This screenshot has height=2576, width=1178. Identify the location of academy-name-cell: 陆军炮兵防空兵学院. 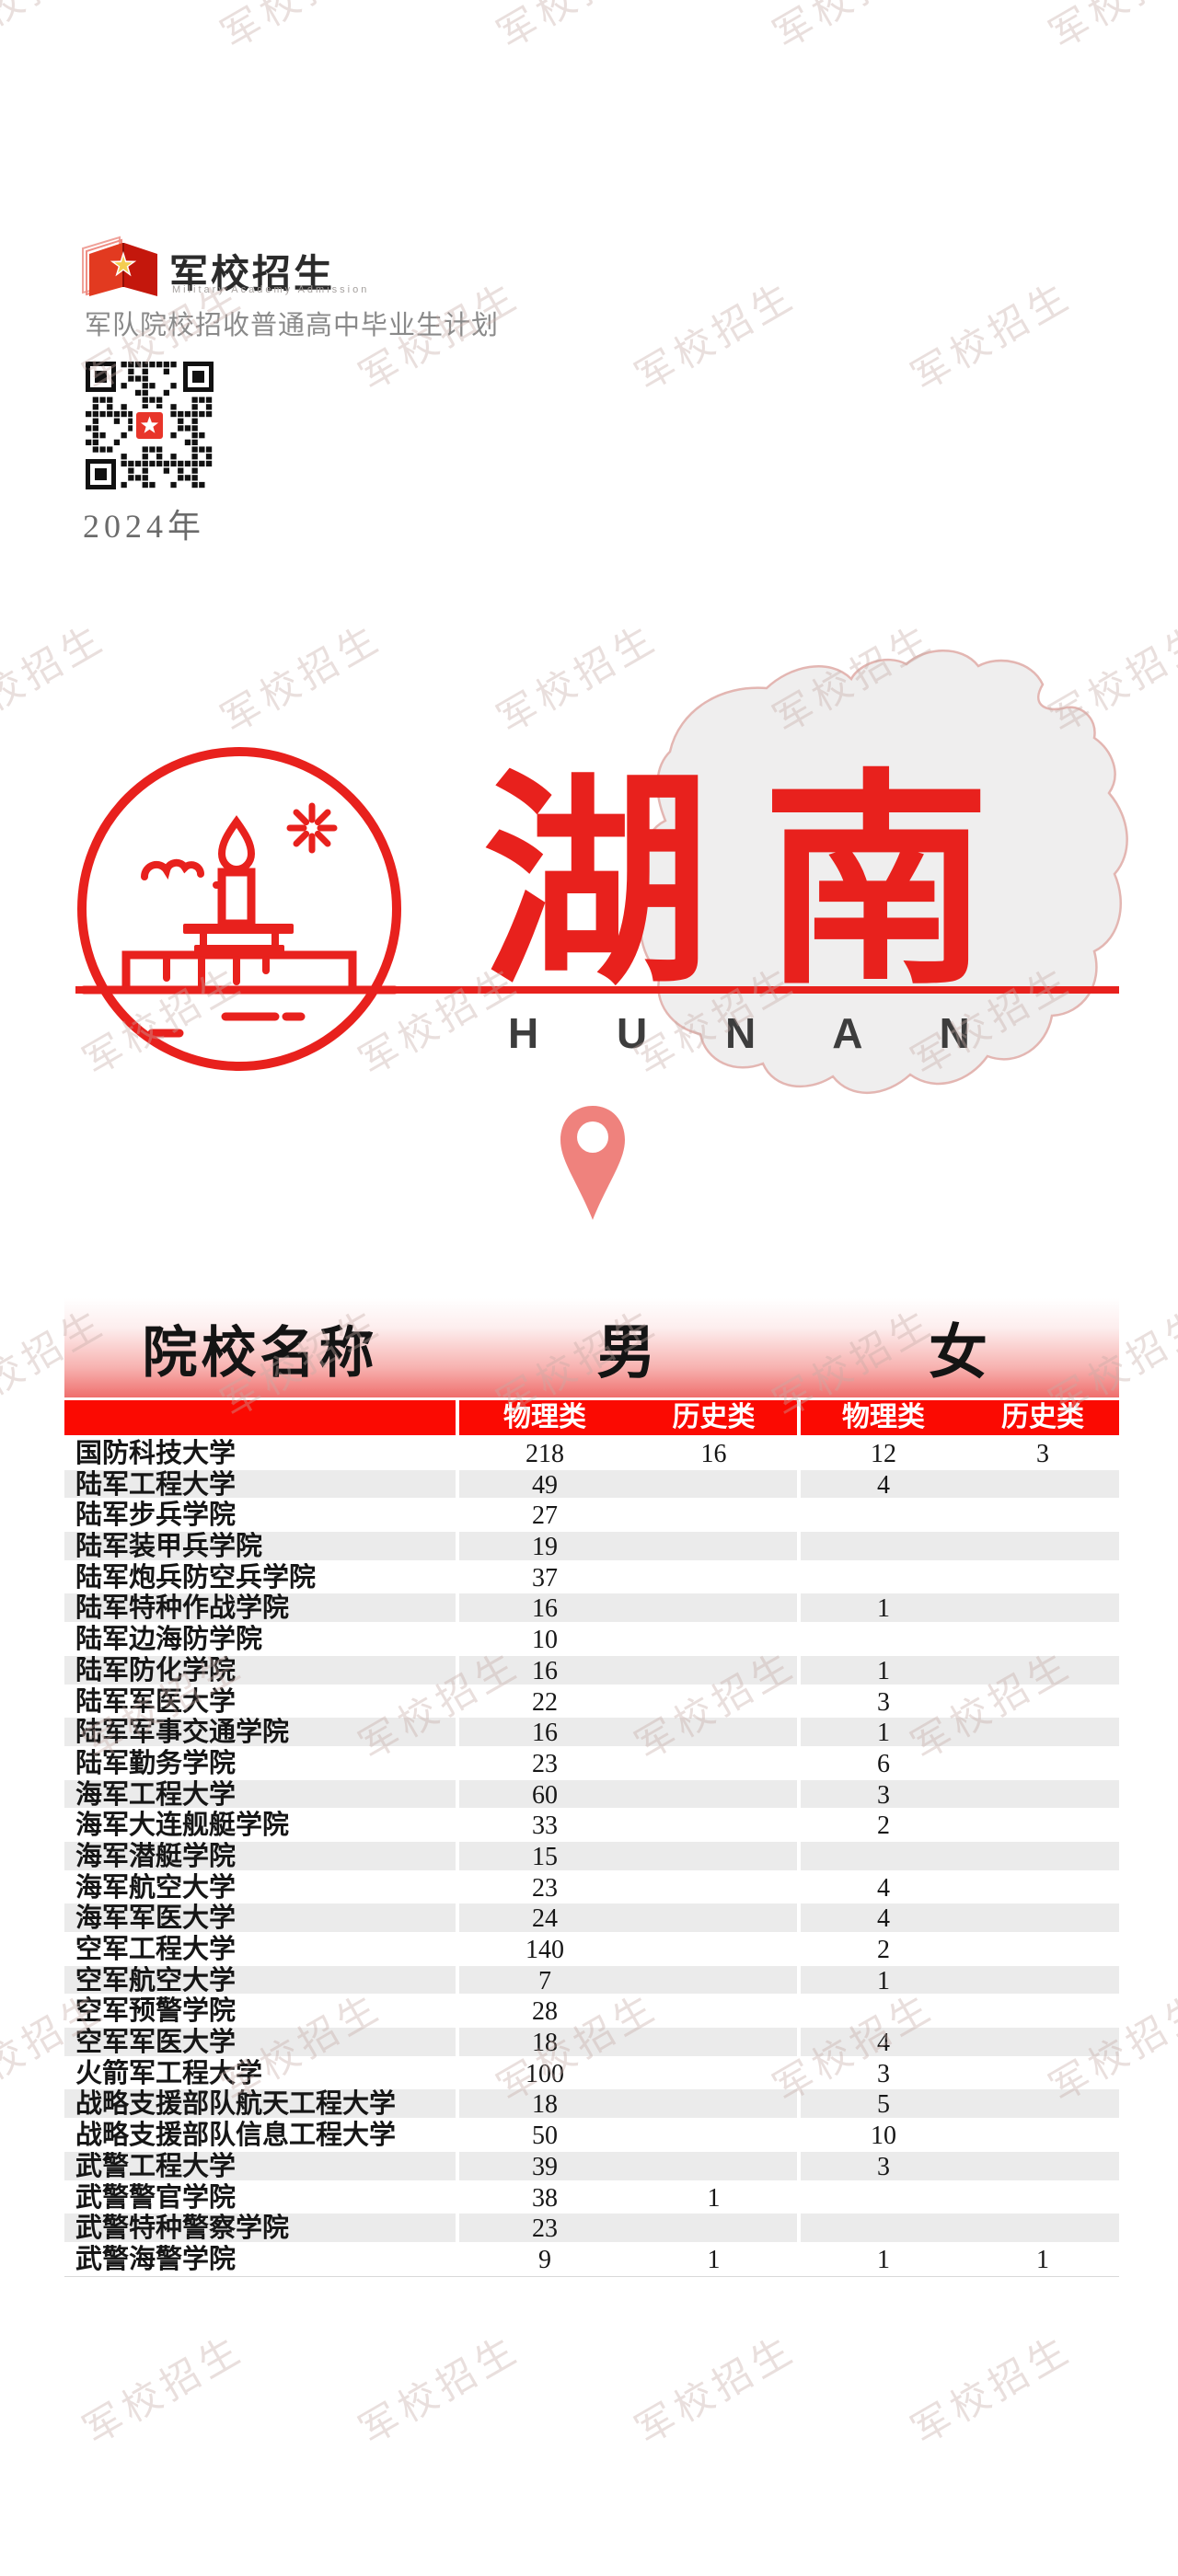
(196, 1577).